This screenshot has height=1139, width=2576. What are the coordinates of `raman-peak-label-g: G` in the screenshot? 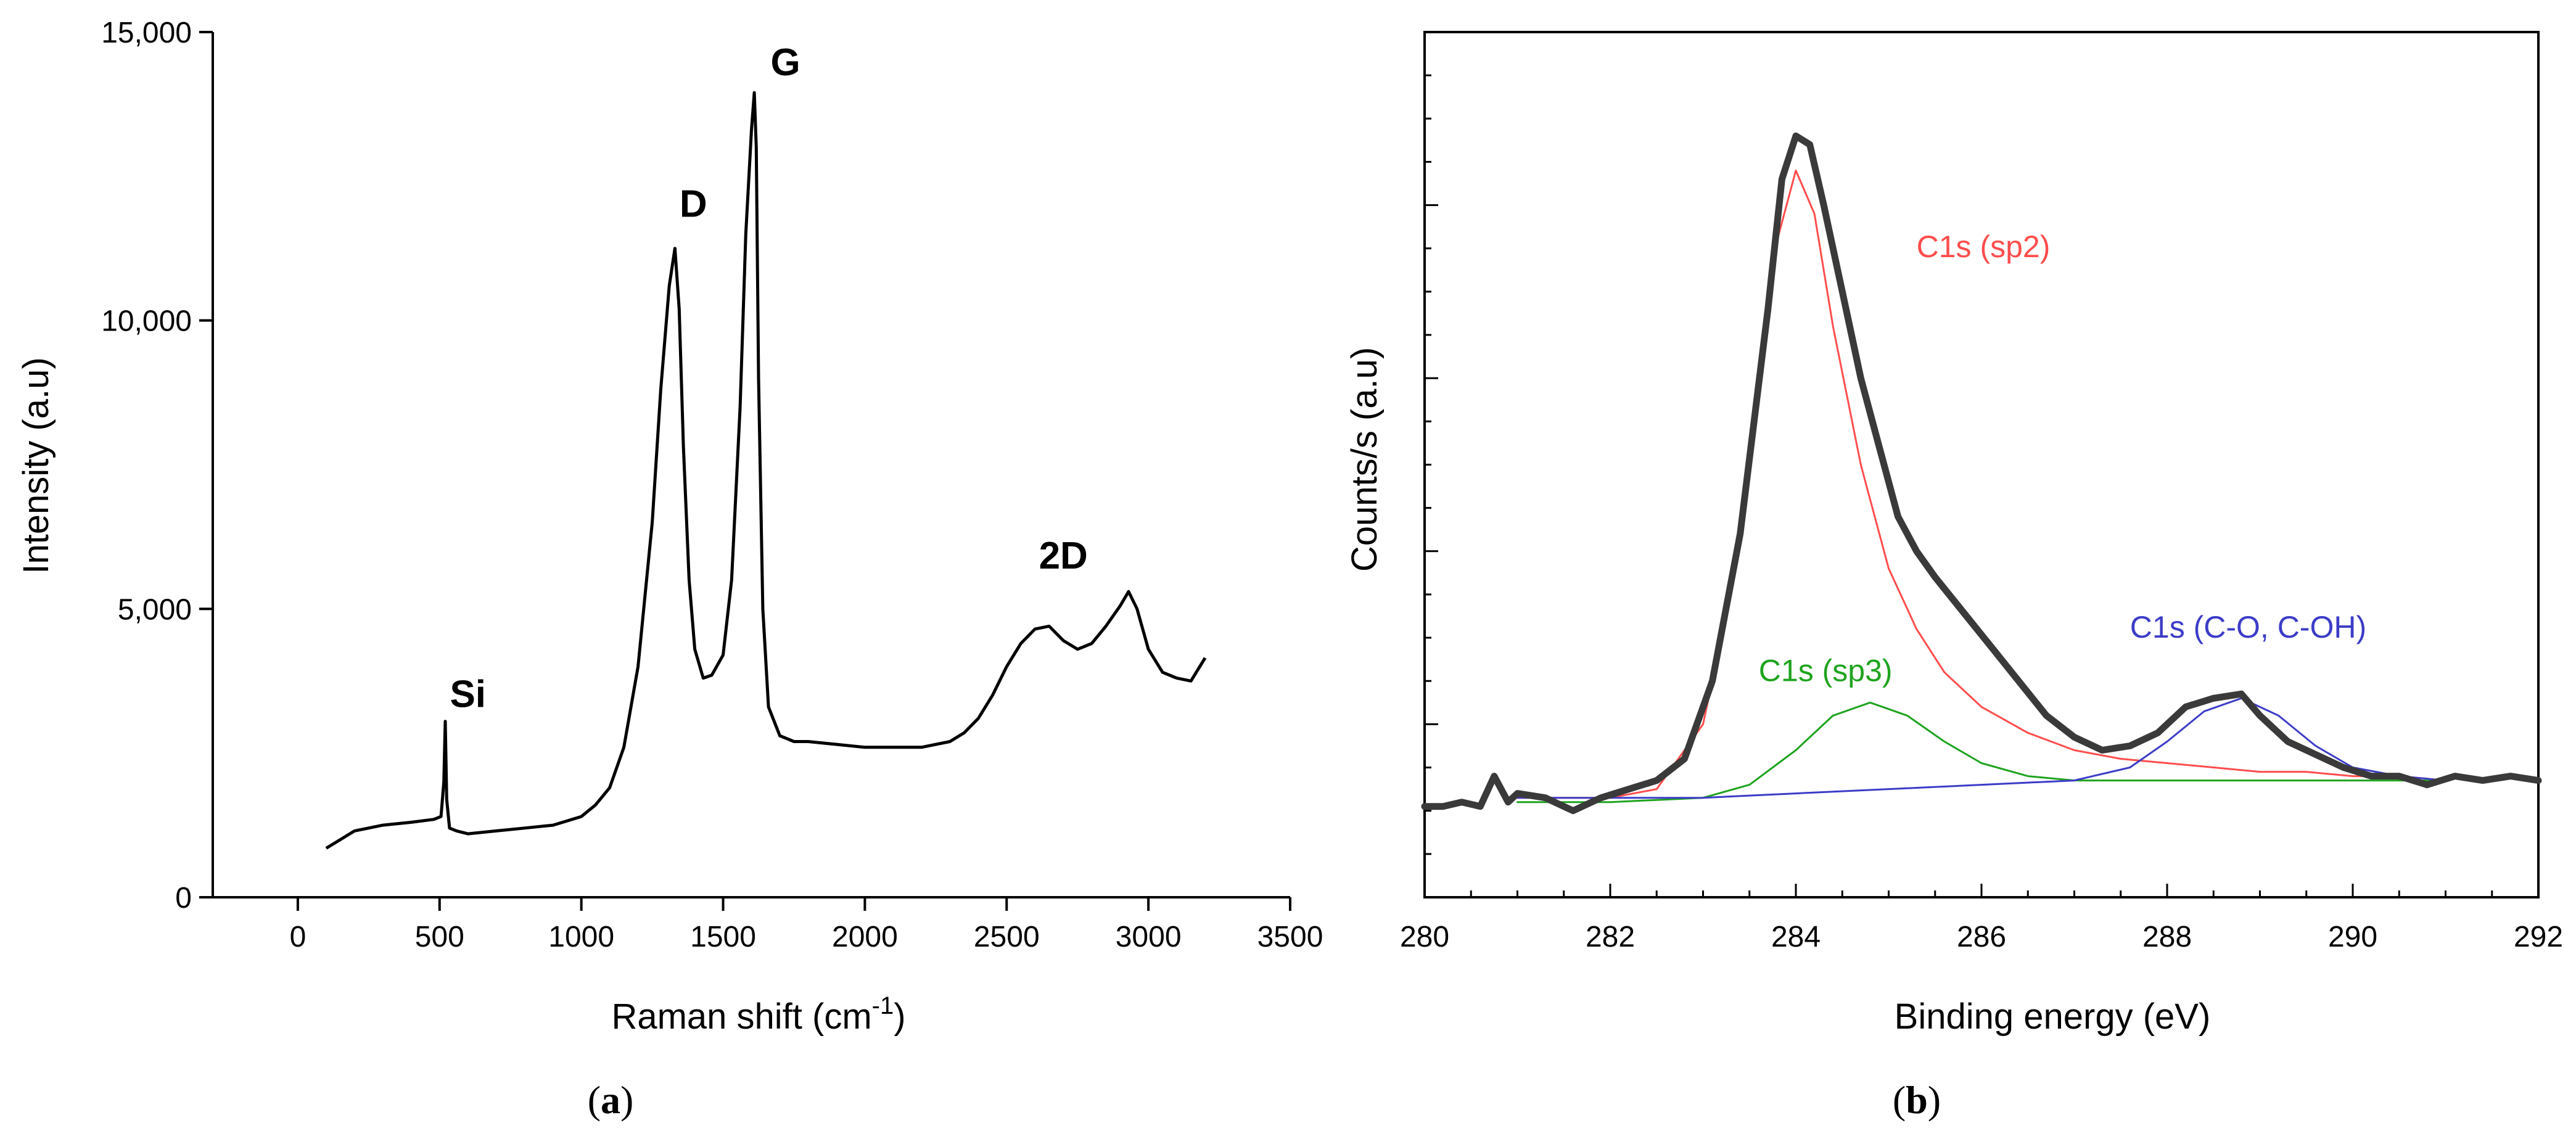 It's located at (785, 62).